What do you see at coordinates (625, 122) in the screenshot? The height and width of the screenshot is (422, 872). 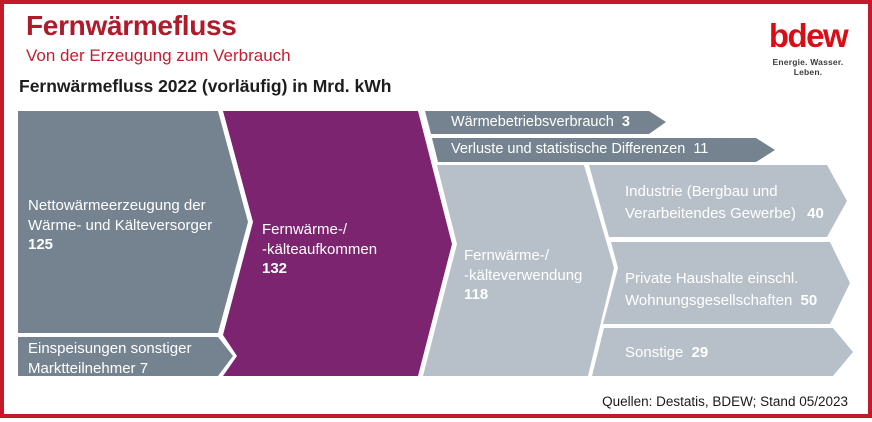 I see `value-3: 3` at bounding box center [625, 122].